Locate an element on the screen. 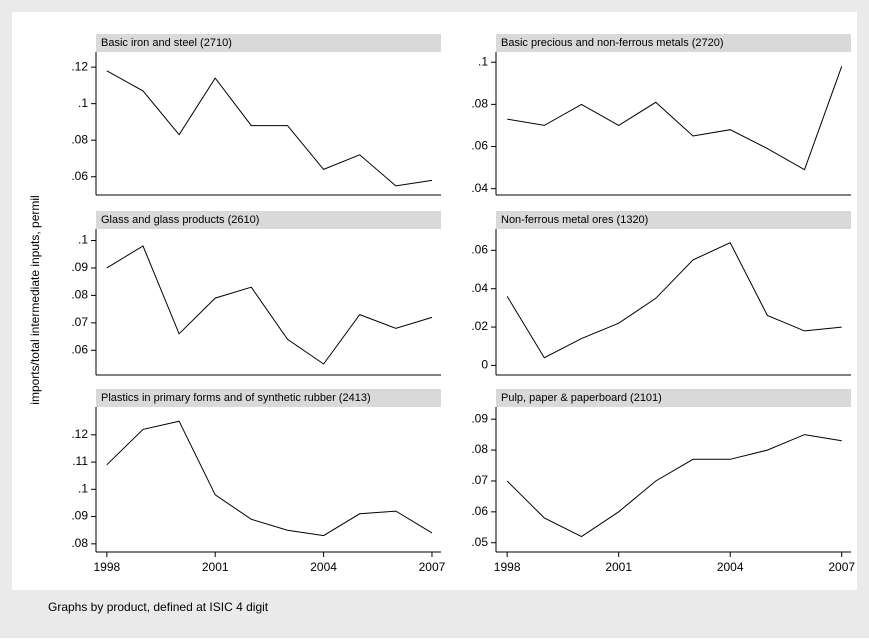  panel-title: Non-ferrous metal ores (1320) is located at coordinates (574, 220).